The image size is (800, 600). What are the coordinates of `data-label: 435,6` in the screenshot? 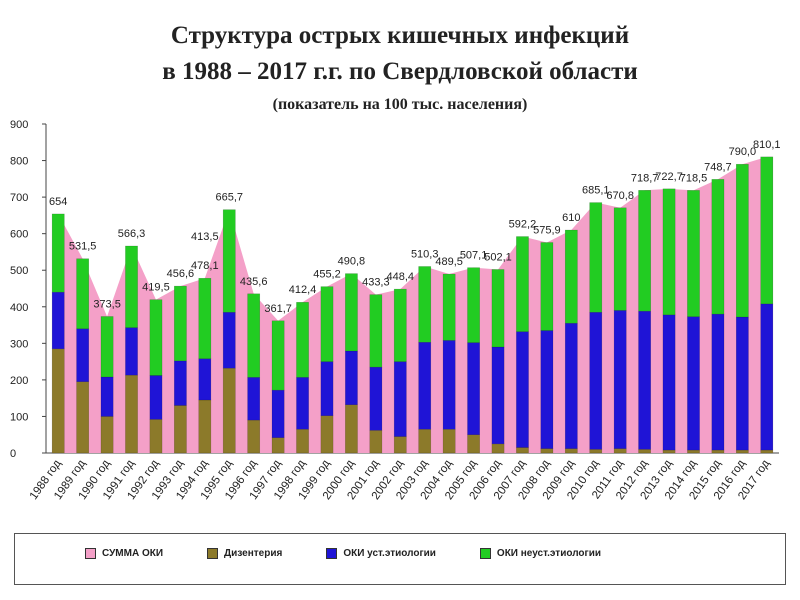 It's located at (254, 282).